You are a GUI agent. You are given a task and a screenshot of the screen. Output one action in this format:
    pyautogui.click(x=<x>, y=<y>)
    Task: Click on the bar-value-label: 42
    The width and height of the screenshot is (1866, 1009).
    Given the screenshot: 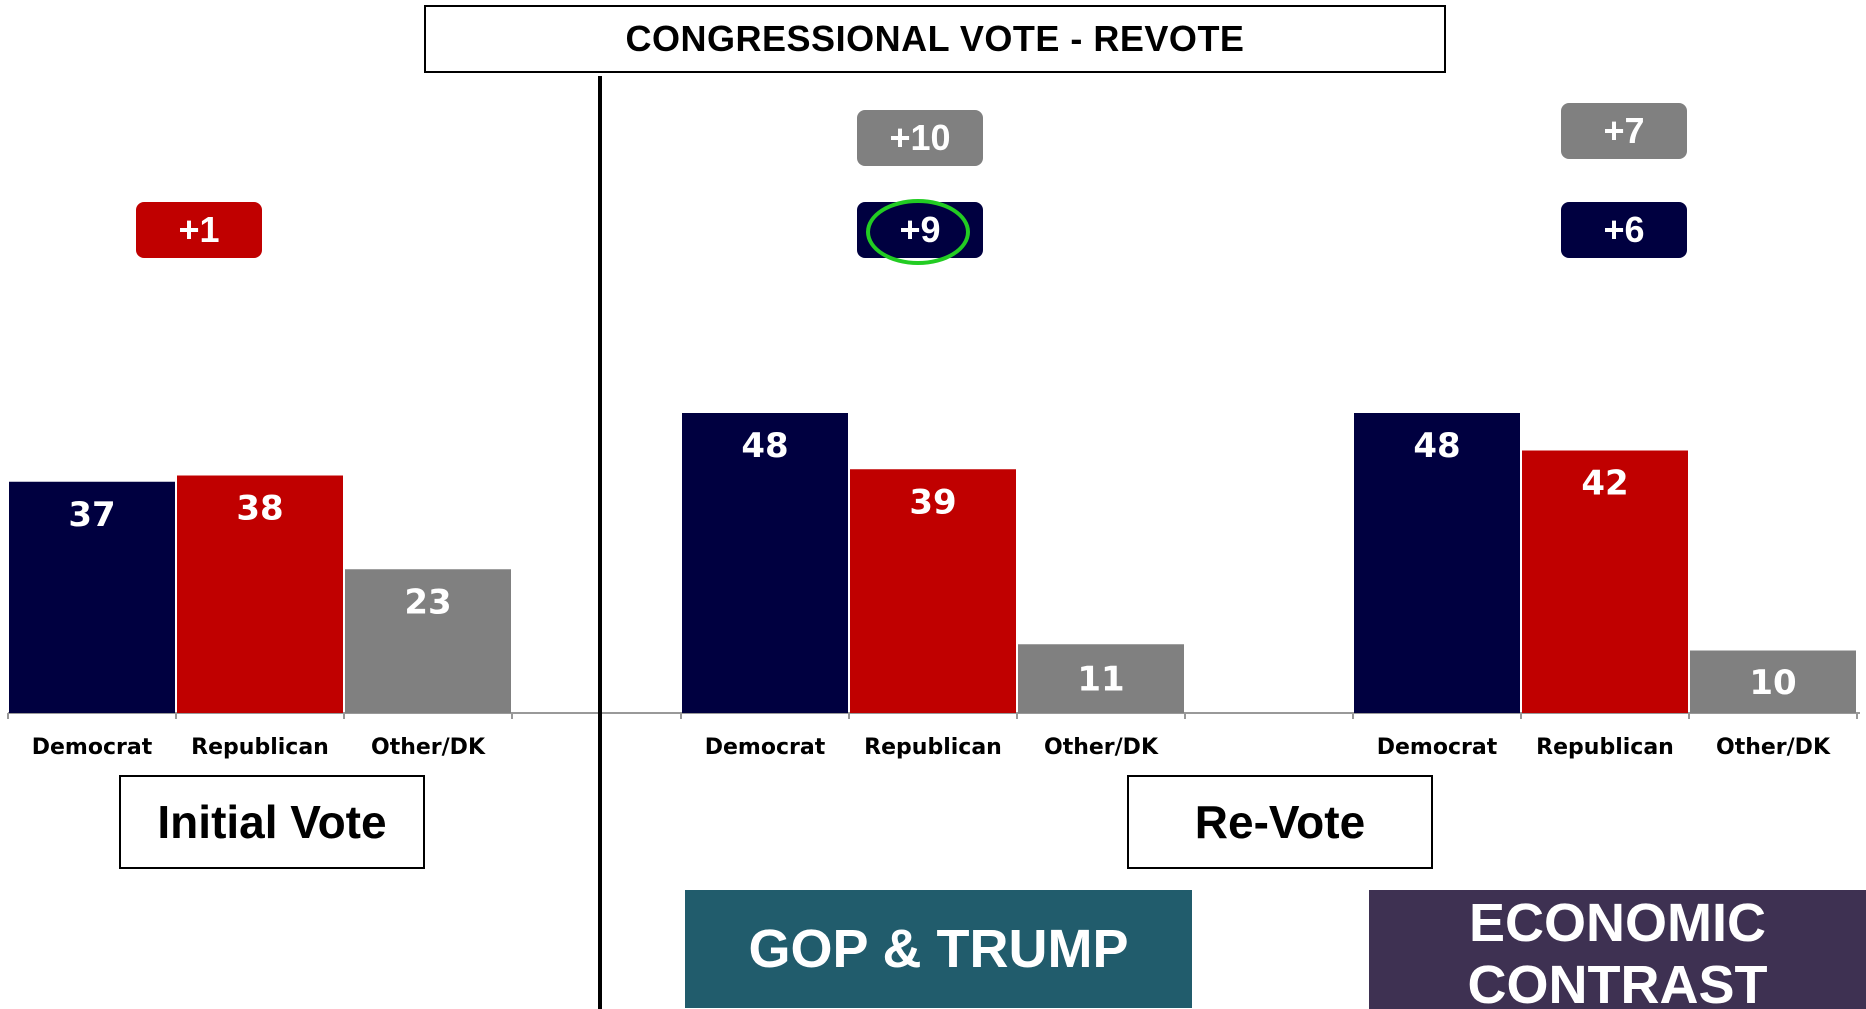 What is the action you would take?
    pyautogui.click(x=1604, y=484)
    